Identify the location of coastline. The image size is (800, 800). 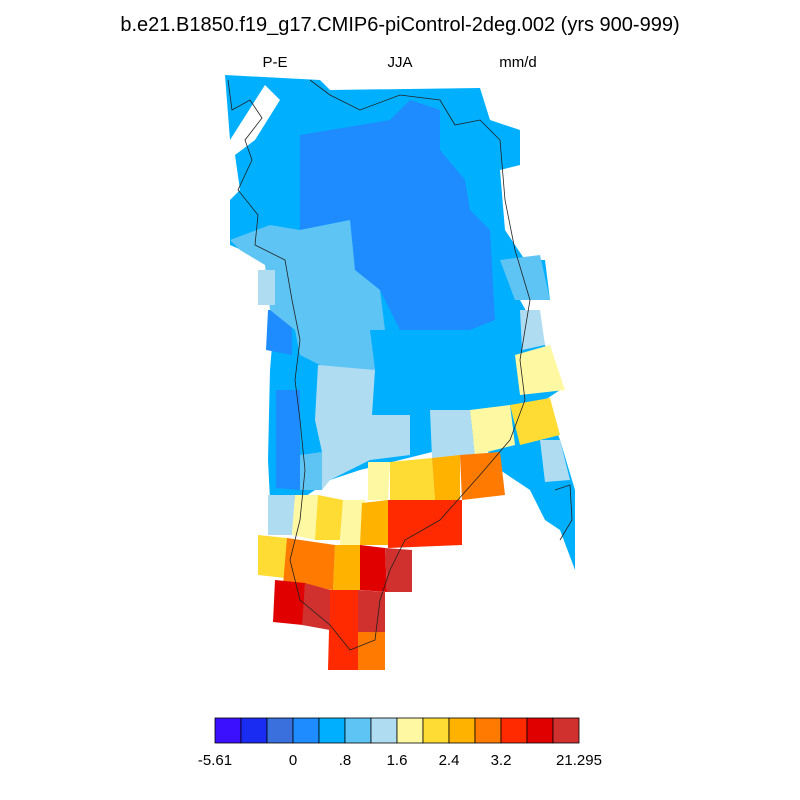
(563, 512).